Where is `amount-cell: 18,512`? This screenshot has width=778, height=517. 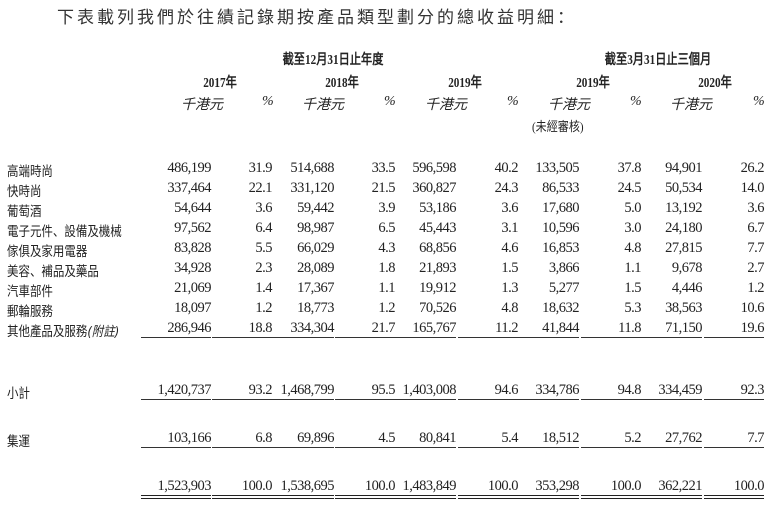
amount-cell: 18,512 is located at coordinates (544, 439).